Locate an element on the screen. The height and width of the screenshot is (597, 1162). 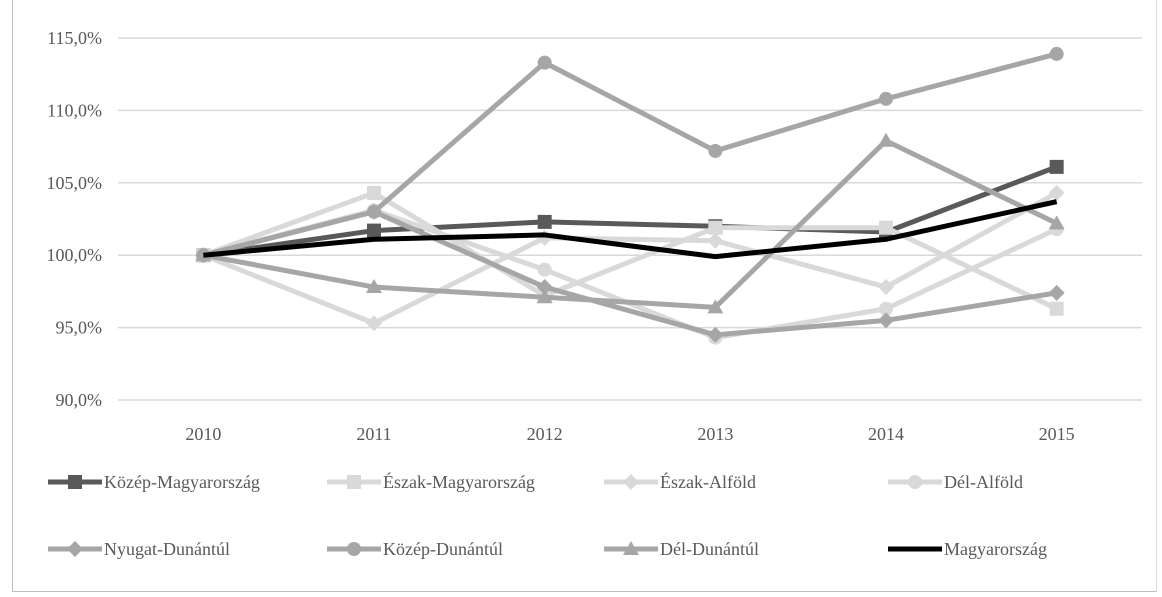
legend-item: Észak-Alföld is located at coordinates (680, 481).